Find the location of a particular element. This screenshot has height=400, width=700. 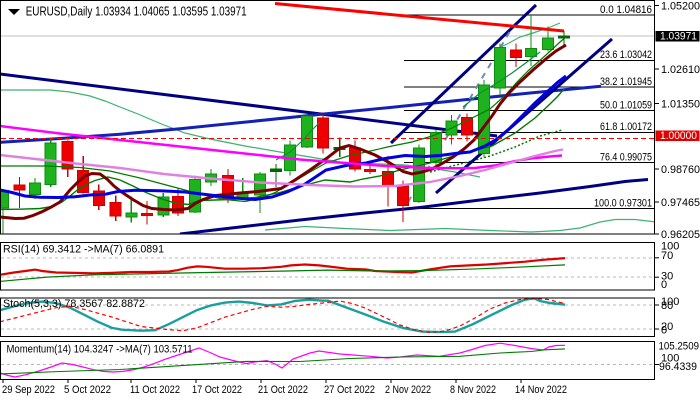

svg-text: 50.0 1.01059 is located at coordinates (626, 105).